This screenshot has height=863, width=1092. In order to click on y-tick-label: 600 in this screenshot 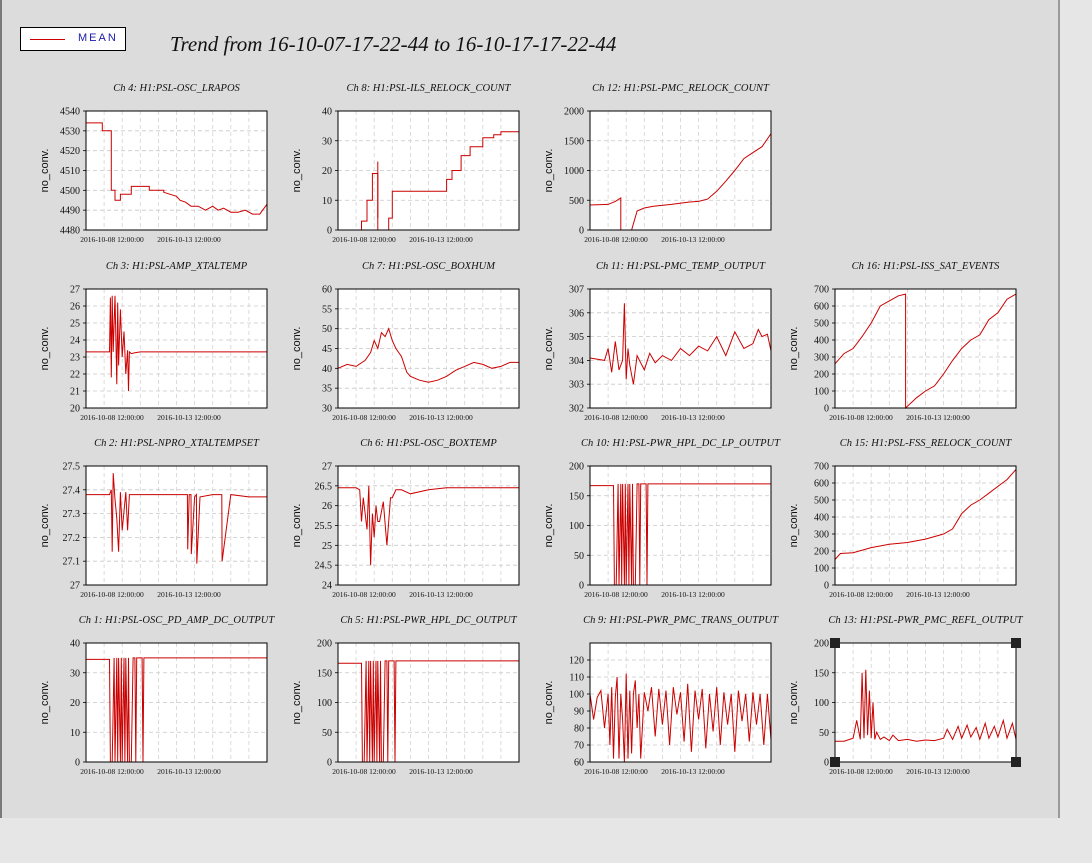, I will do `click(821, 484)`.